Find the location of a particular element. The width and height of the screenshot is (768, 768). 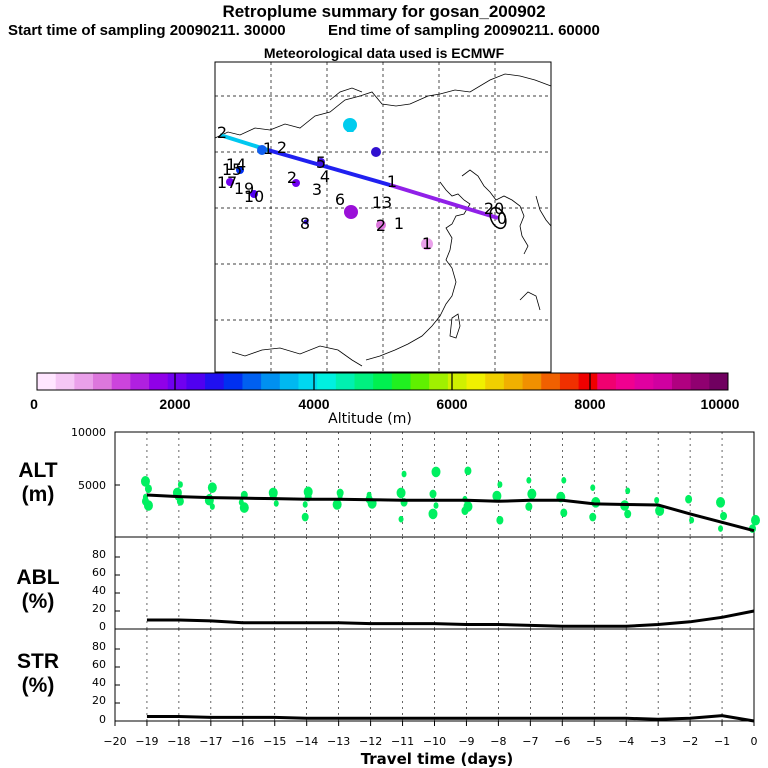

day-label: 5 is located at coordinates (321, 162).